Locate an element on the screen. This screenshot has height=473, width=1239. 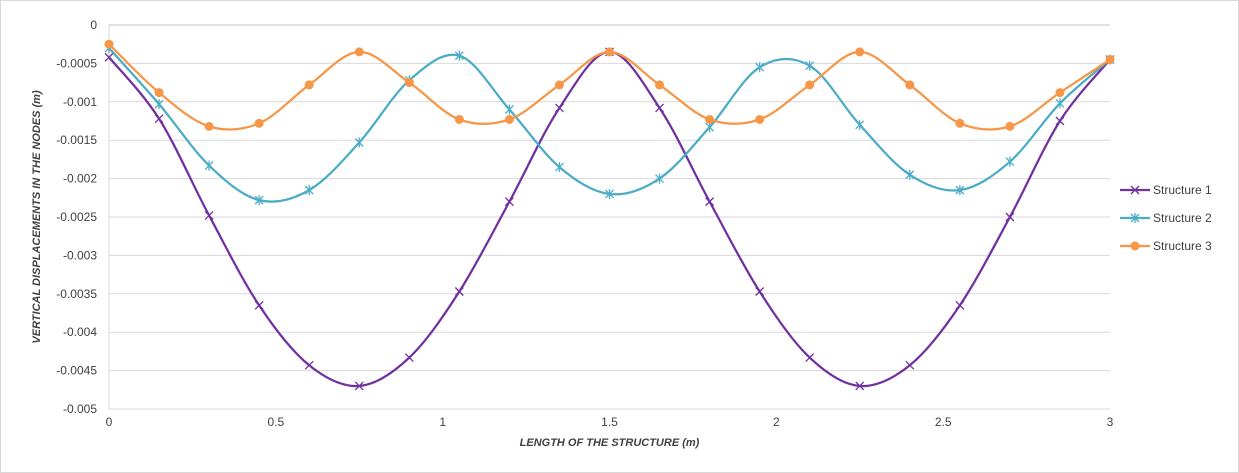
legend-item: Structure 2 is located at coordinates (1166, 218).